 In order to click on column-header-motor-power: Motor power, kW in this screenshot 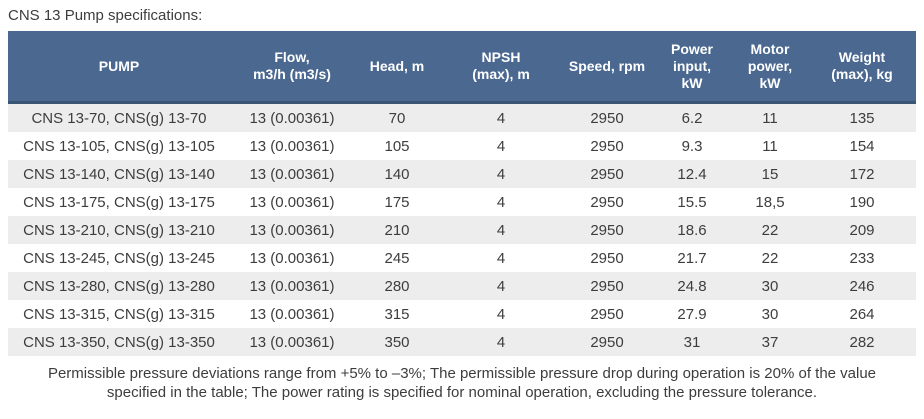, I will do `click(770, 67)`.